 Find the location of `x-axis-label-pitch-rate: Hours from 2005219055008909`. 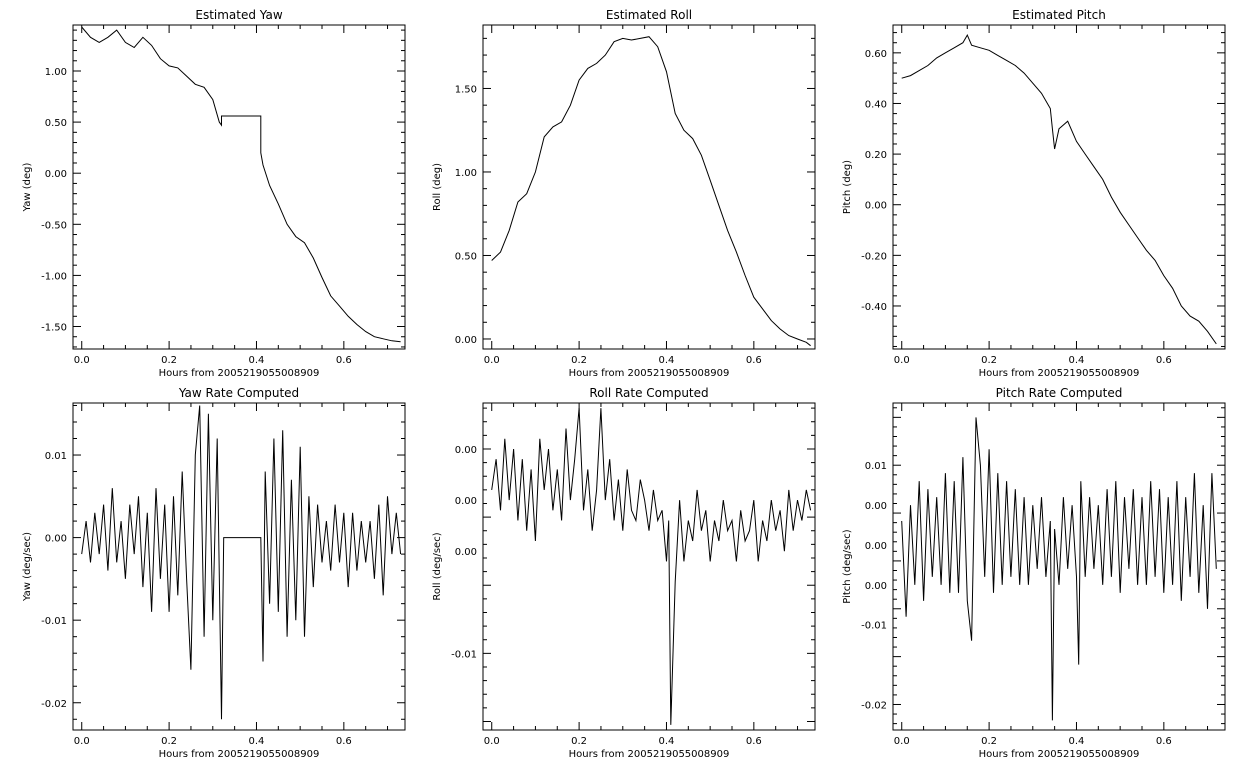

x-axis-label-pitch-rate: Hours from 2005219055008909 is located at coordinates (1059, 754).